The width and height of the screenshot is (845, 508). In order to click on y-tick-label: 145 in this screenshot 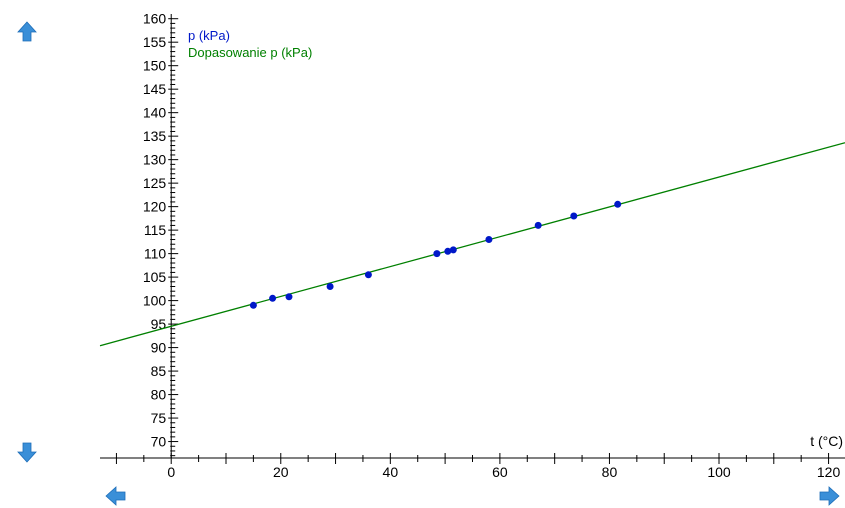, I will do `click(155, 89)`.